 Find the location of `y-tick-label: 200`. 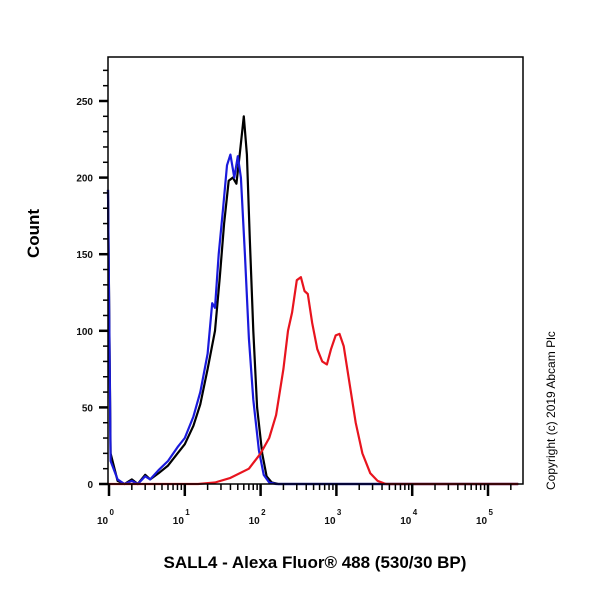

y-tick-label: 200 is located at coordinates (84, 179).